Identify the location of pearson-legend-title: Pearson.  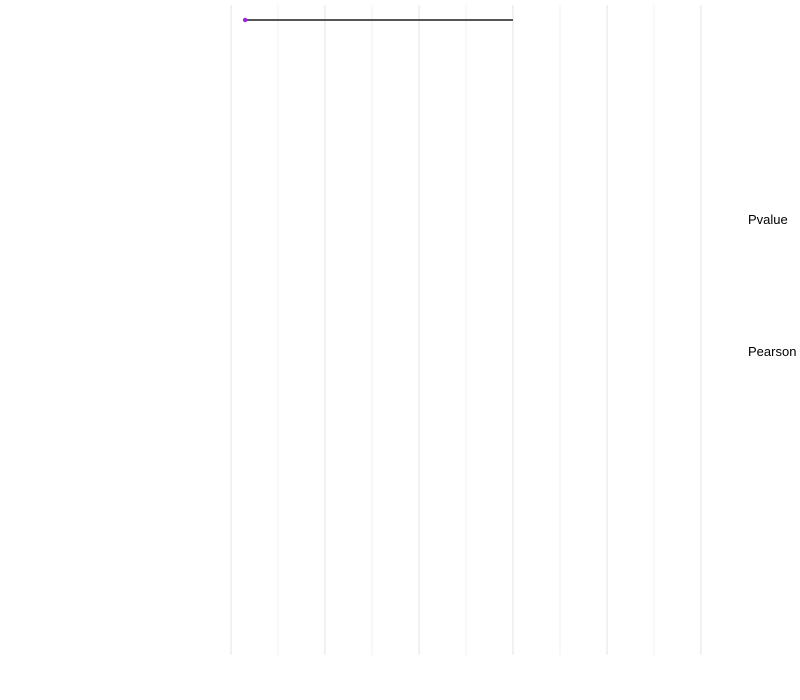
(772, 351).